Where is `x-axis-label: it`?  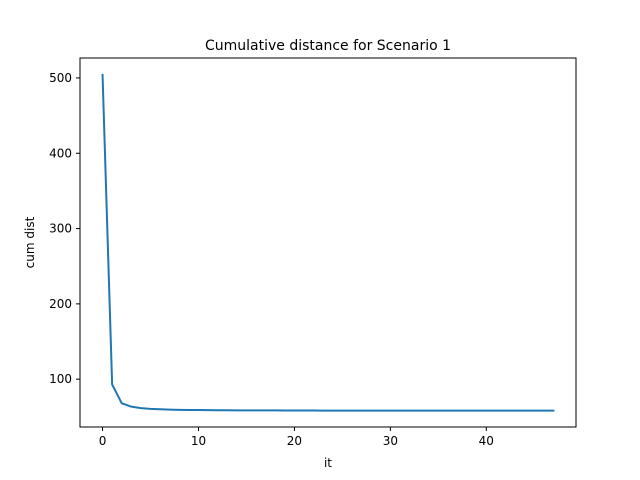 x-axis-label: it is located at coordinates (328, 463).